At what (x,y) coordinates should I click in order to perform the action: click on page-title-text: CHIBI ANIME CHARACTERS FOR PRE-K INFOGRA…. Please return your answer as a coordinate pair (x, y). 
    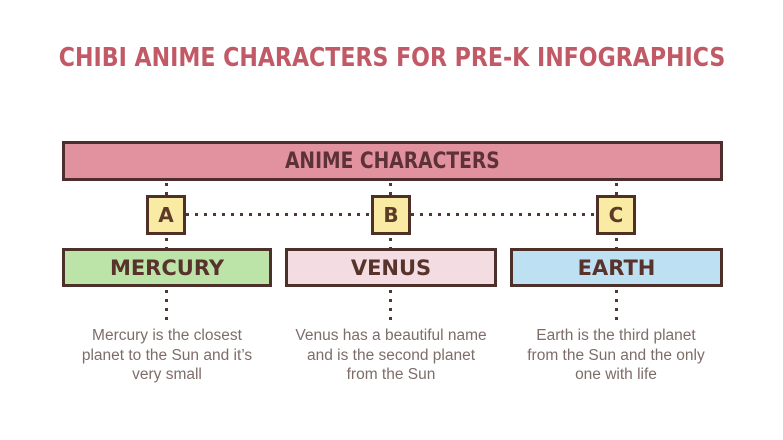
    Looking at the image, I should click on (392, 58).